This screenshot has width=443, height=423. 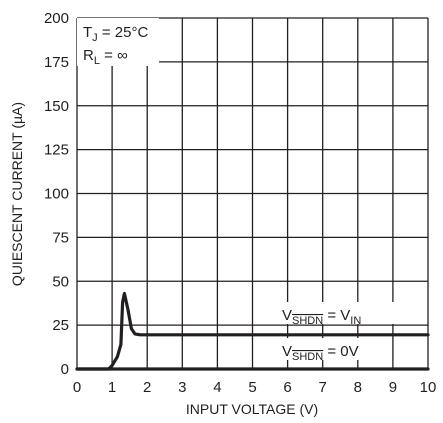 What do you see at coordinates (217, 387) in the screenshot?
I see `x-tick-label: 4` at bounding box center [217, 387].